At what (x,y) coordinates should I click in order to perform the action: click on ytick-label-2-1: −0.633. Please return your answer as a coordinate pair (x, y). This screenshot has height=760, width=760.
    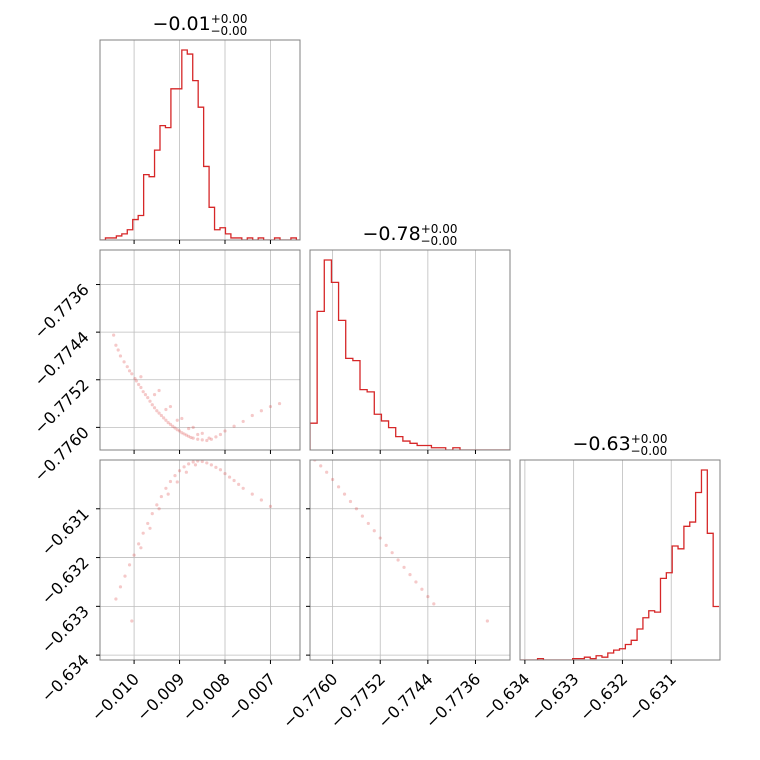
    Looking at the image, I should click on (65, 629).